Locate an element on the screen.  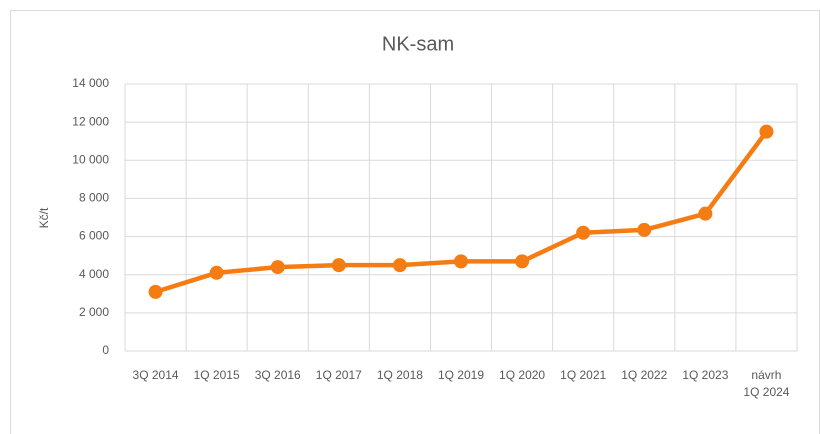
x-tick-label: 1Q 2017 is located at coordinates (338, 375).